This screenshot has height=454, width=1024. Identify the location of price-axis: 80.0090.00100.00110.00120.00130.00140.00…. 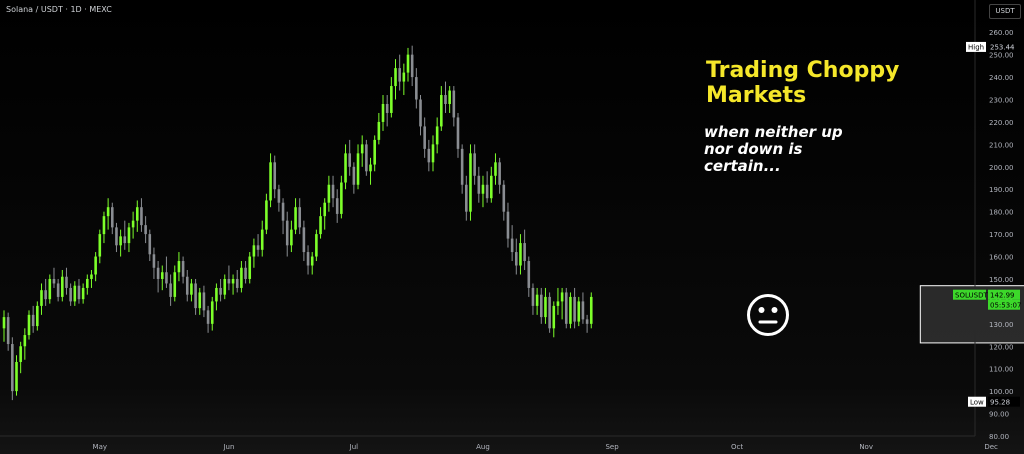
(1001, 235).